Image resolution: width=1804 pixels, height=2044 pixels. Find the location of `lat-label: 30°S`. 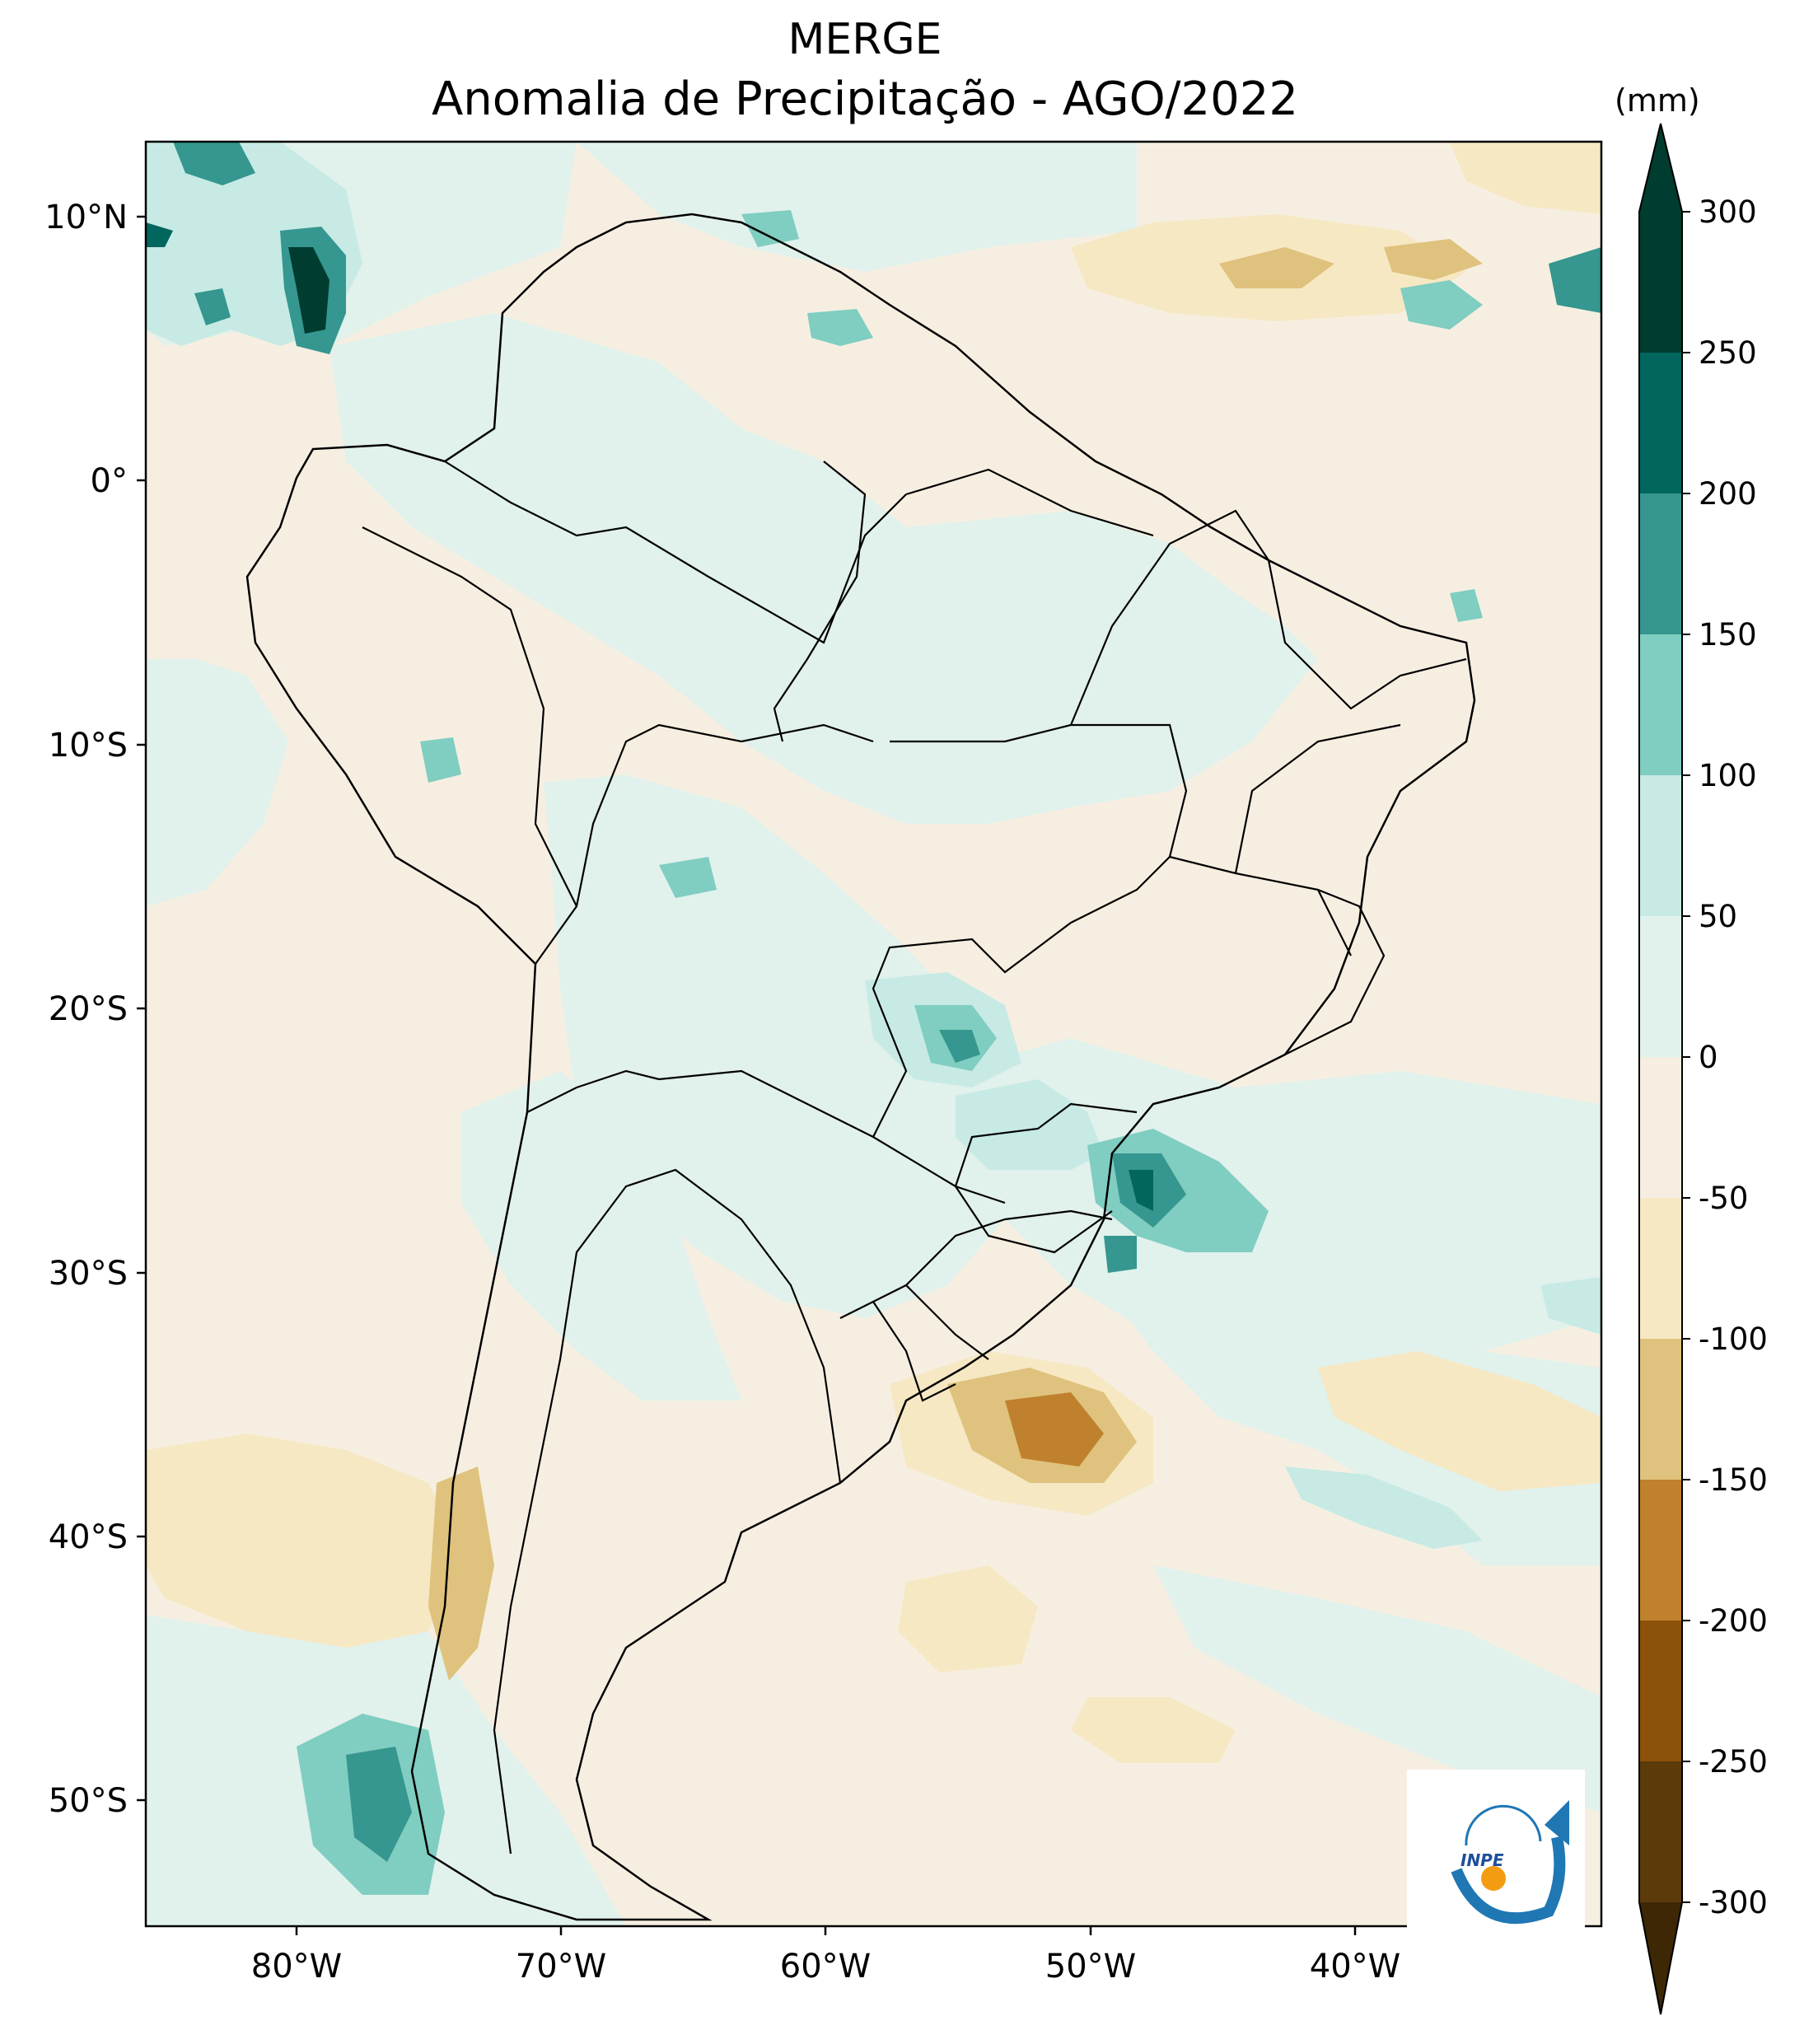

lat-label: 30°S is located at coordinates (88, 1274).